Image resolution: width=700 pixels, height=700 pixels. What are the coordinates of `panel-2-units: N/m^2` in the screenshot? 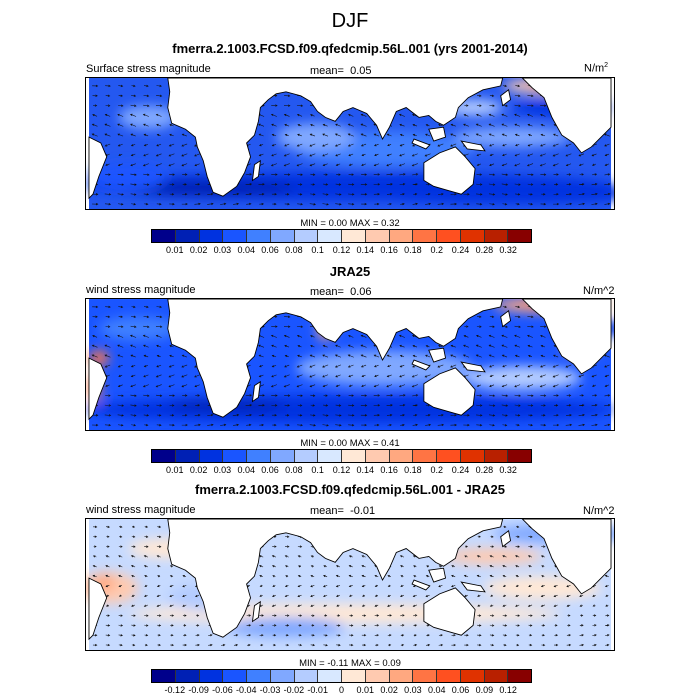 It's located at (599, 291).